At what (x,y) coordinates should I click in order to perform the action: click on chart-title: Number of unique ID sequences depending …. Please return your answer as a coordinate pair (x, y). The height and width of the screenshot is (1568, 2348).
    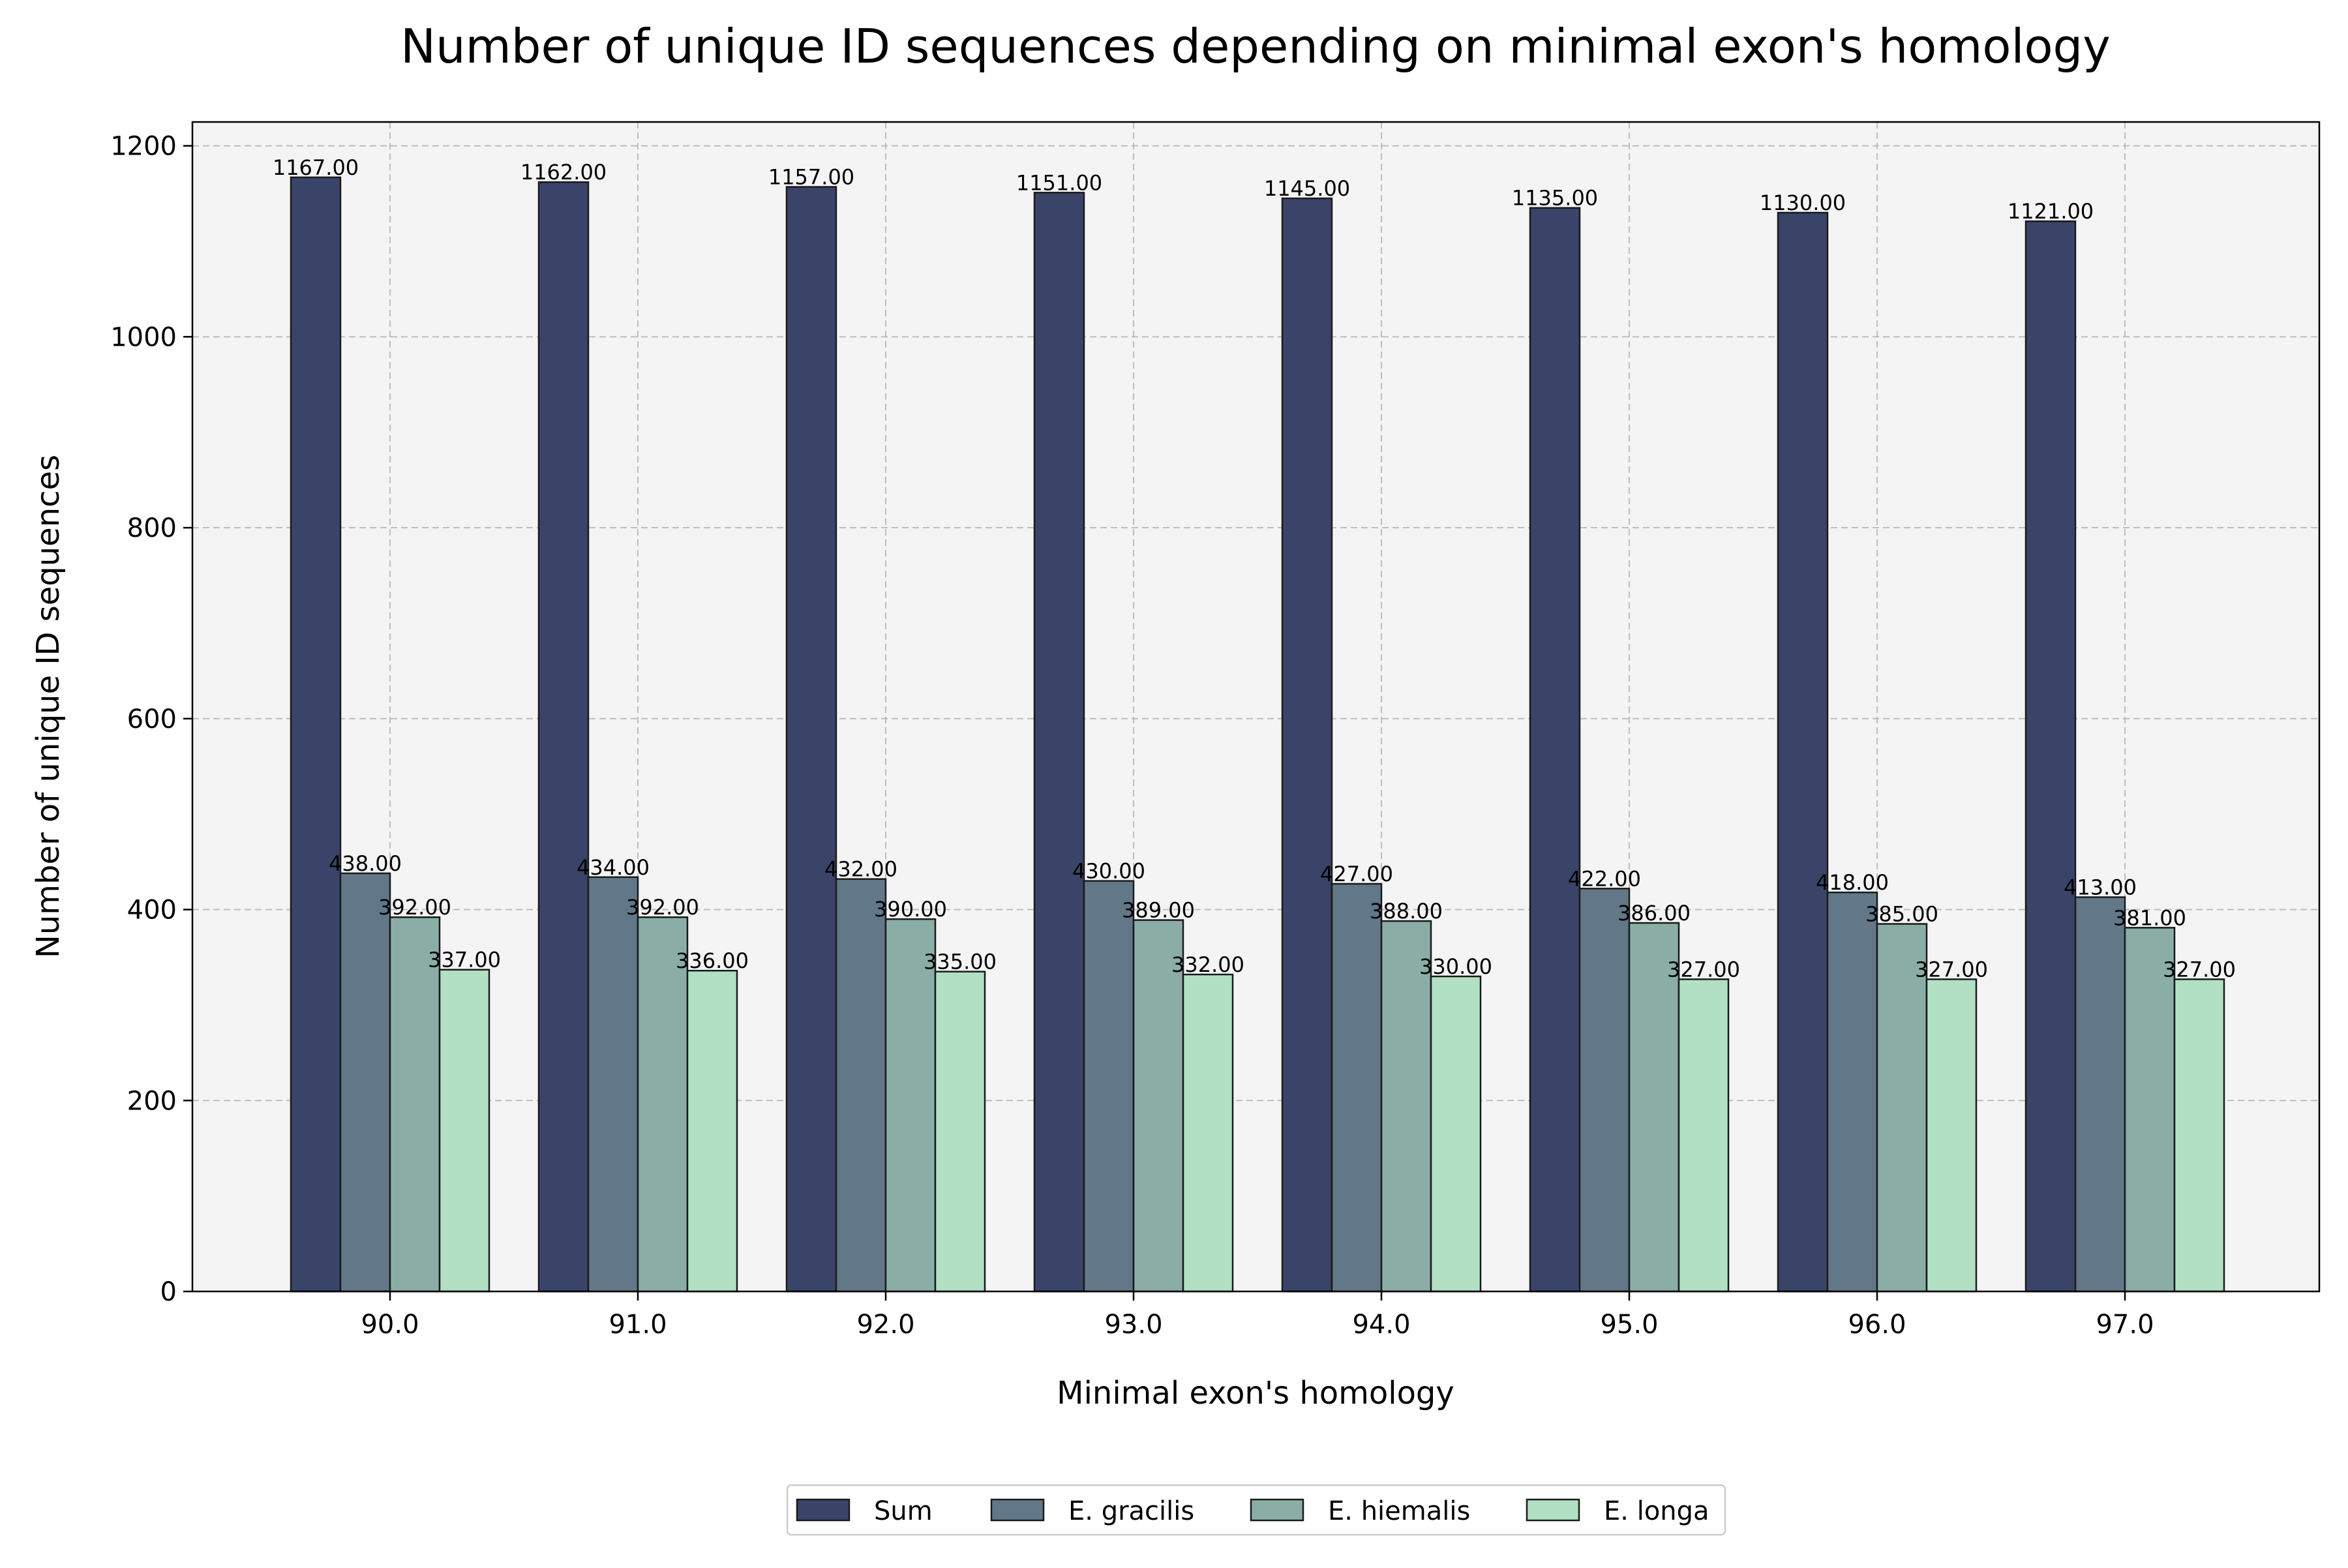
    Looking at the image, I should click on (1256, 46).